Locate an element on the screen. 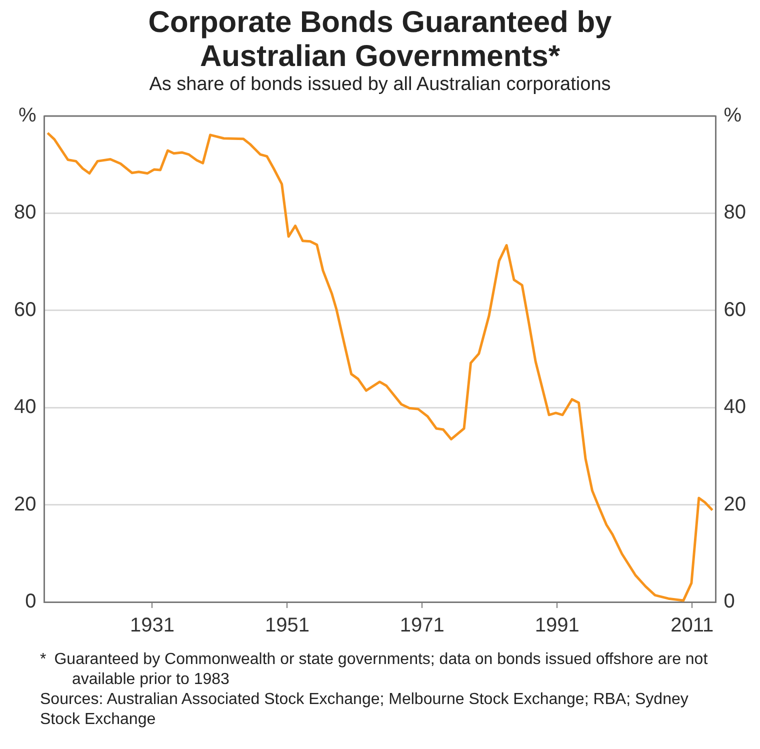  y2-tick-label: 60 is located at coordinates (735, 309).